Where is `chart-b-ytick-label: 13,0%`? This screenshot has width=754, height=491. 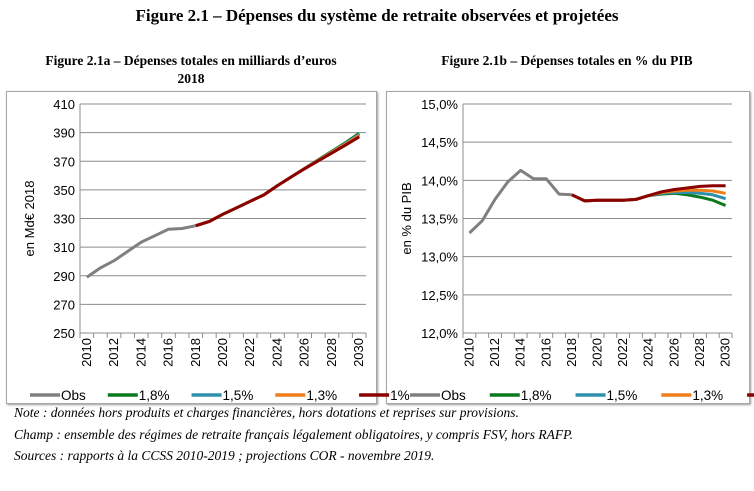
chart-b-ytick-label: 13,0% is located at coordinates (439, 257).